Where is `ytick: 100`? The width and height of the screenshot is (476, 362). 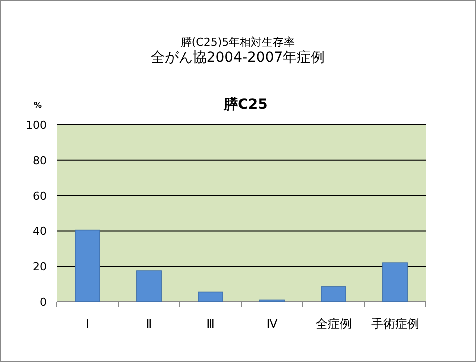
ytick: 100 is located at coordinates (36, 125).